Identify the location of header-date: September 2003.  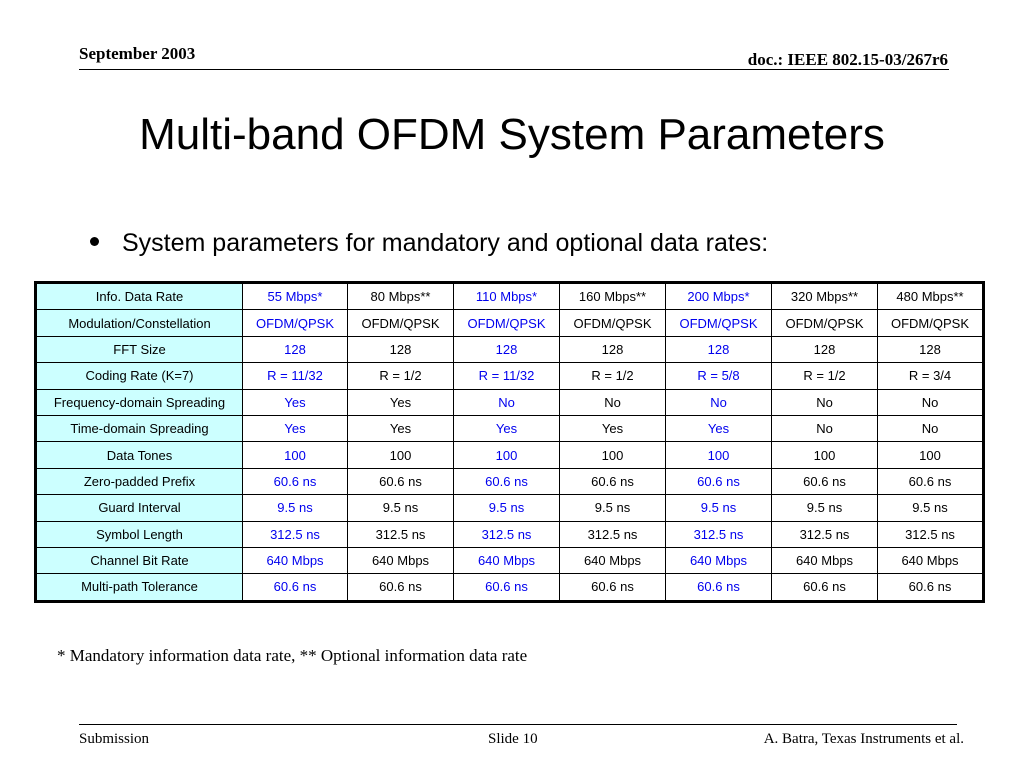
(137, 53).